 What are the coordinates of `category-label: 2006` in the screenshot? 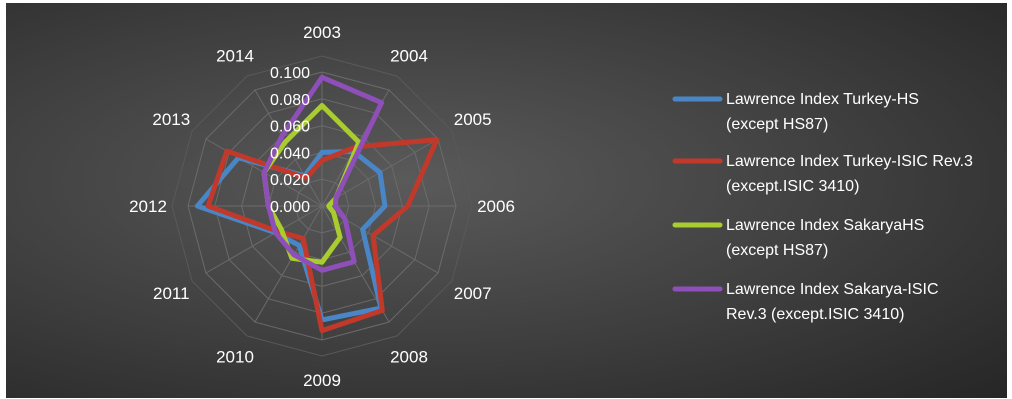 It's located at (496, 206).